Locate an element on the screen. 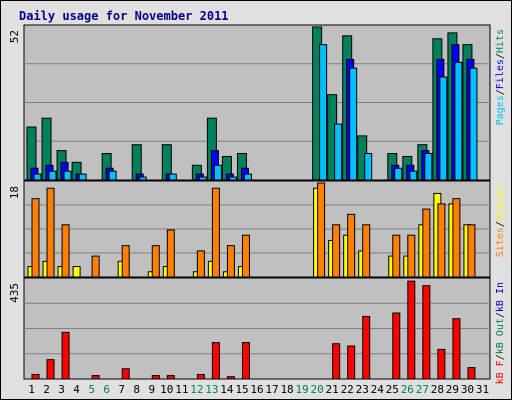 The width and height of the screenshot is (512, 400). day-tick-label: 7 is located at coordinates (121, 389).